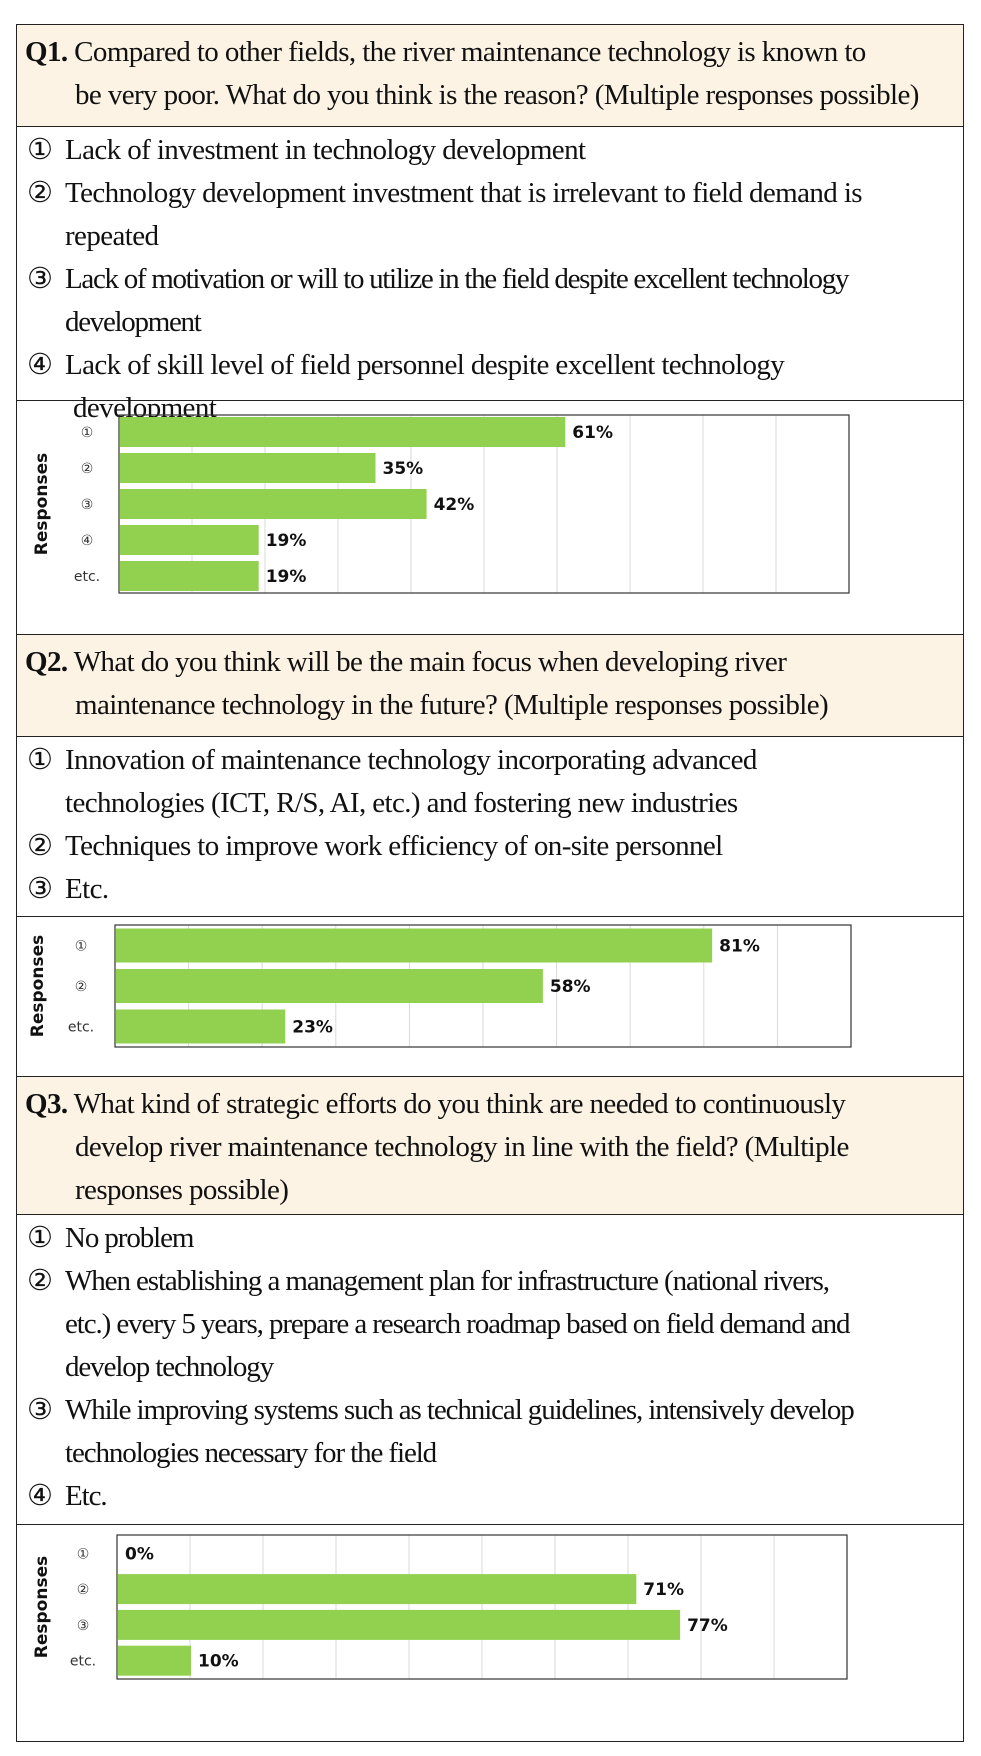 The image size is (981, 1756). What do you see at coordinates (312, 1028) in the screenshot?
I see `data-label: 23%` at bounding box center [312, 1028].